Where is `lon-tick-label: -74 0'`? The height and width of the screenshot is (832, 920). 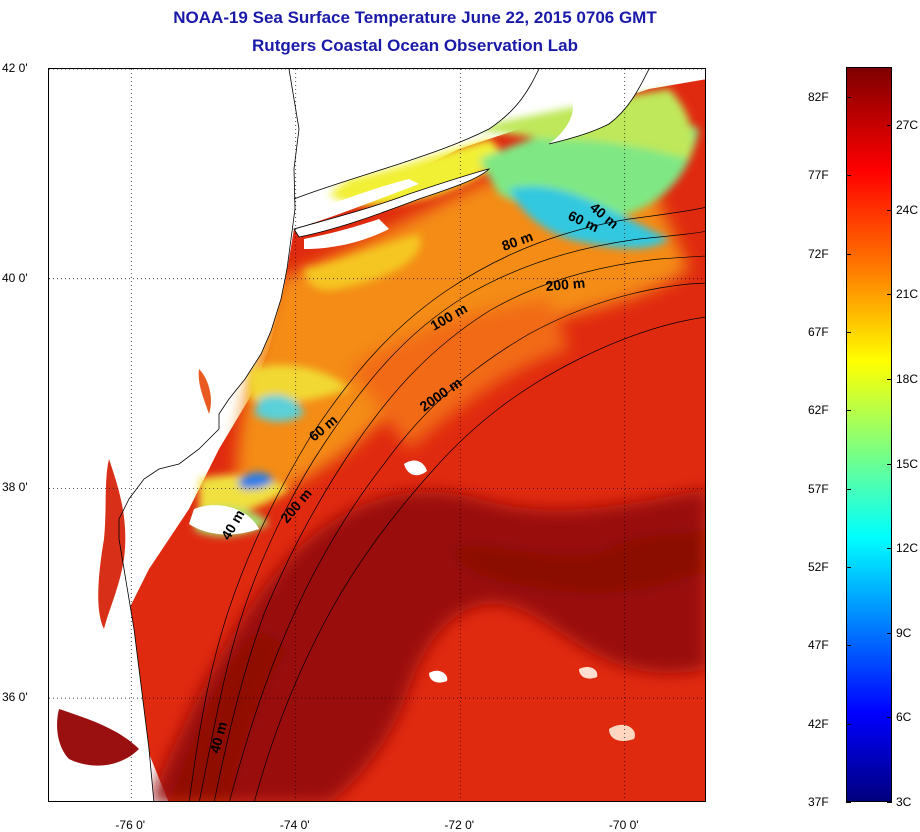
lon-tick-label: -74 0' is located at coordinates (294, 825).